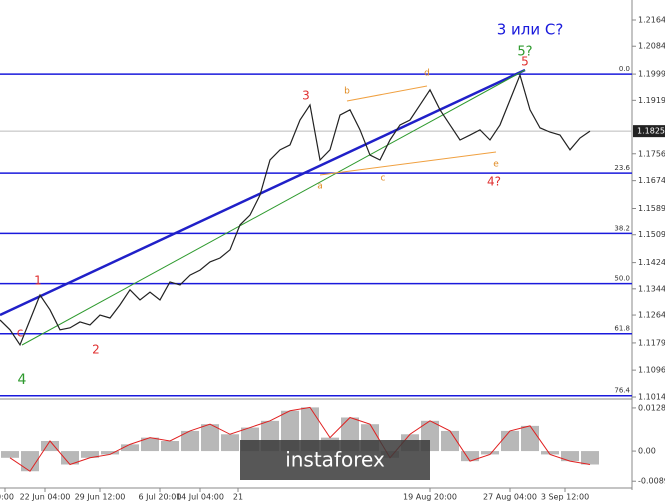 This screenshot has height=504, width=665. What do you see at coordinates (430, 497) in the screenshot?
I see `x-tick-label: 19 Aug 20:00` at bounding box center [430, 497].